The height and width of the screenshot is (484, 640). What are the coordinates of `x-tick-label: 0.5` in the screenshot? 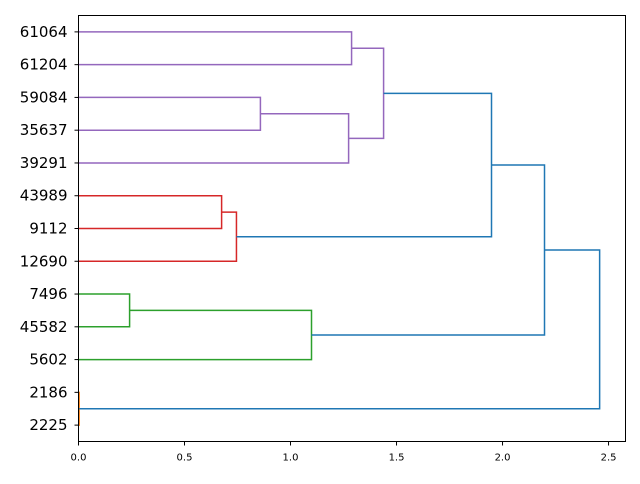 It's located at (185, 458).